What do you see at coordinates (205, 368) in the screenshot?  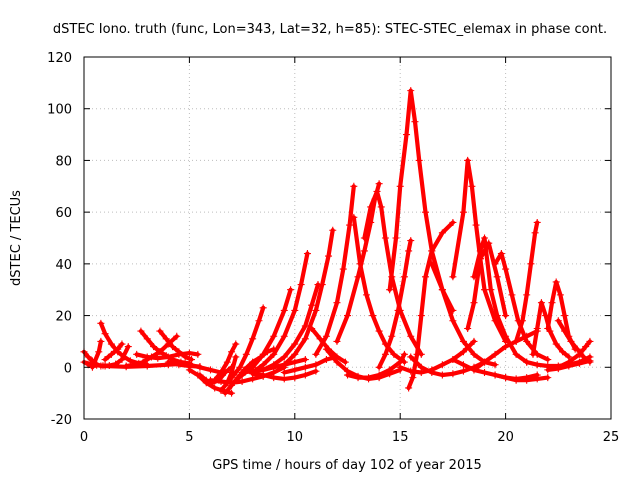 I see `series-line` at bounding box center [205, 368].